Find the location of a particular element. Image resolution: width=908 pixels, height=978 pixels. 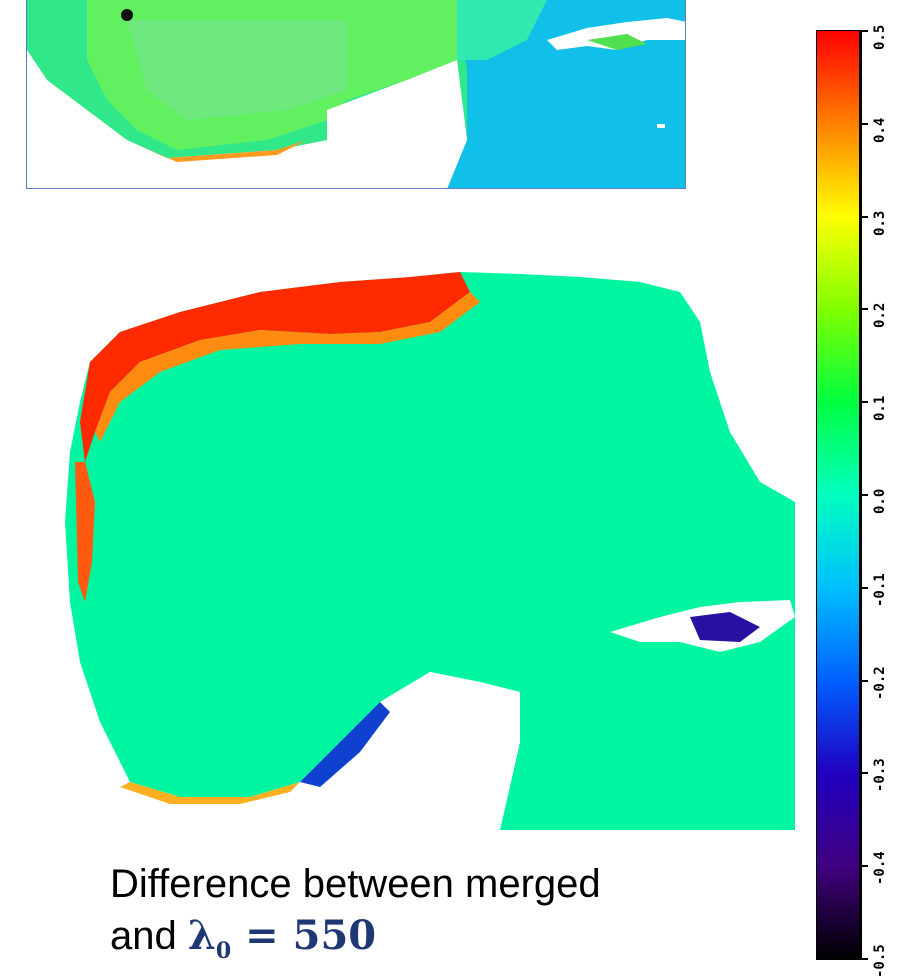

inset-map-panel is located at coordinates (356, 94).